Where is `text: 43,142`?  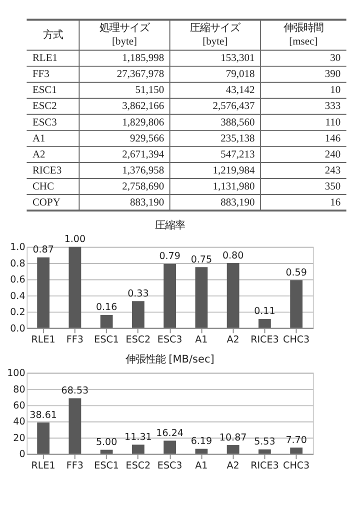
text: 43,142 is located at coordinates (240, 90).